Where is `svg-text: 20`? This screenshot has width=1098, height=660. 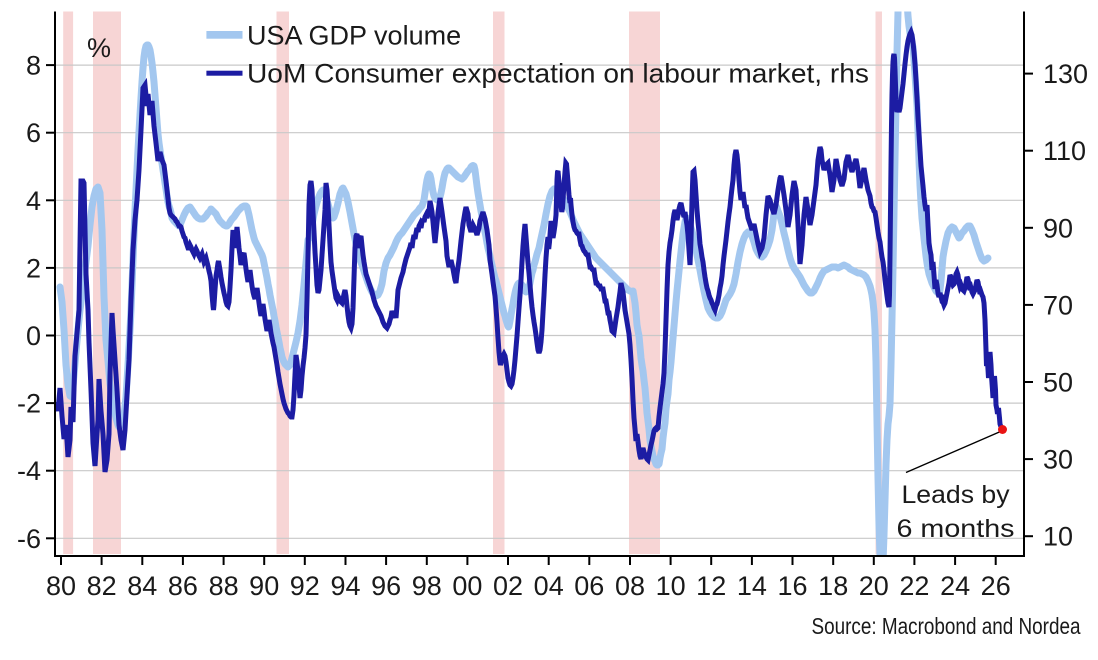 svg-text: 20 is located at coordinates (874, 586).